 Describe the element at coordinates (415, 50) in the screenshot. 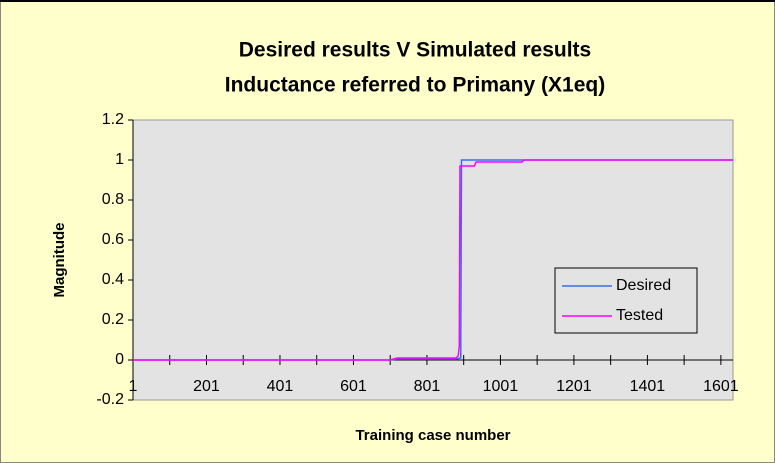

I see `chart-title: Desired results V Simulated results` at that location.